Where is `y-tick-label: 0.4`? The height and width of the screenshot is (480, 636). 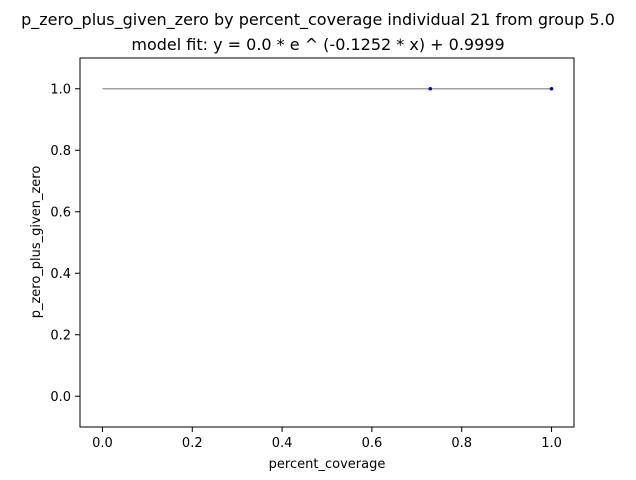
y-tick-label: 0.4 is located at coordinates (60, 274).